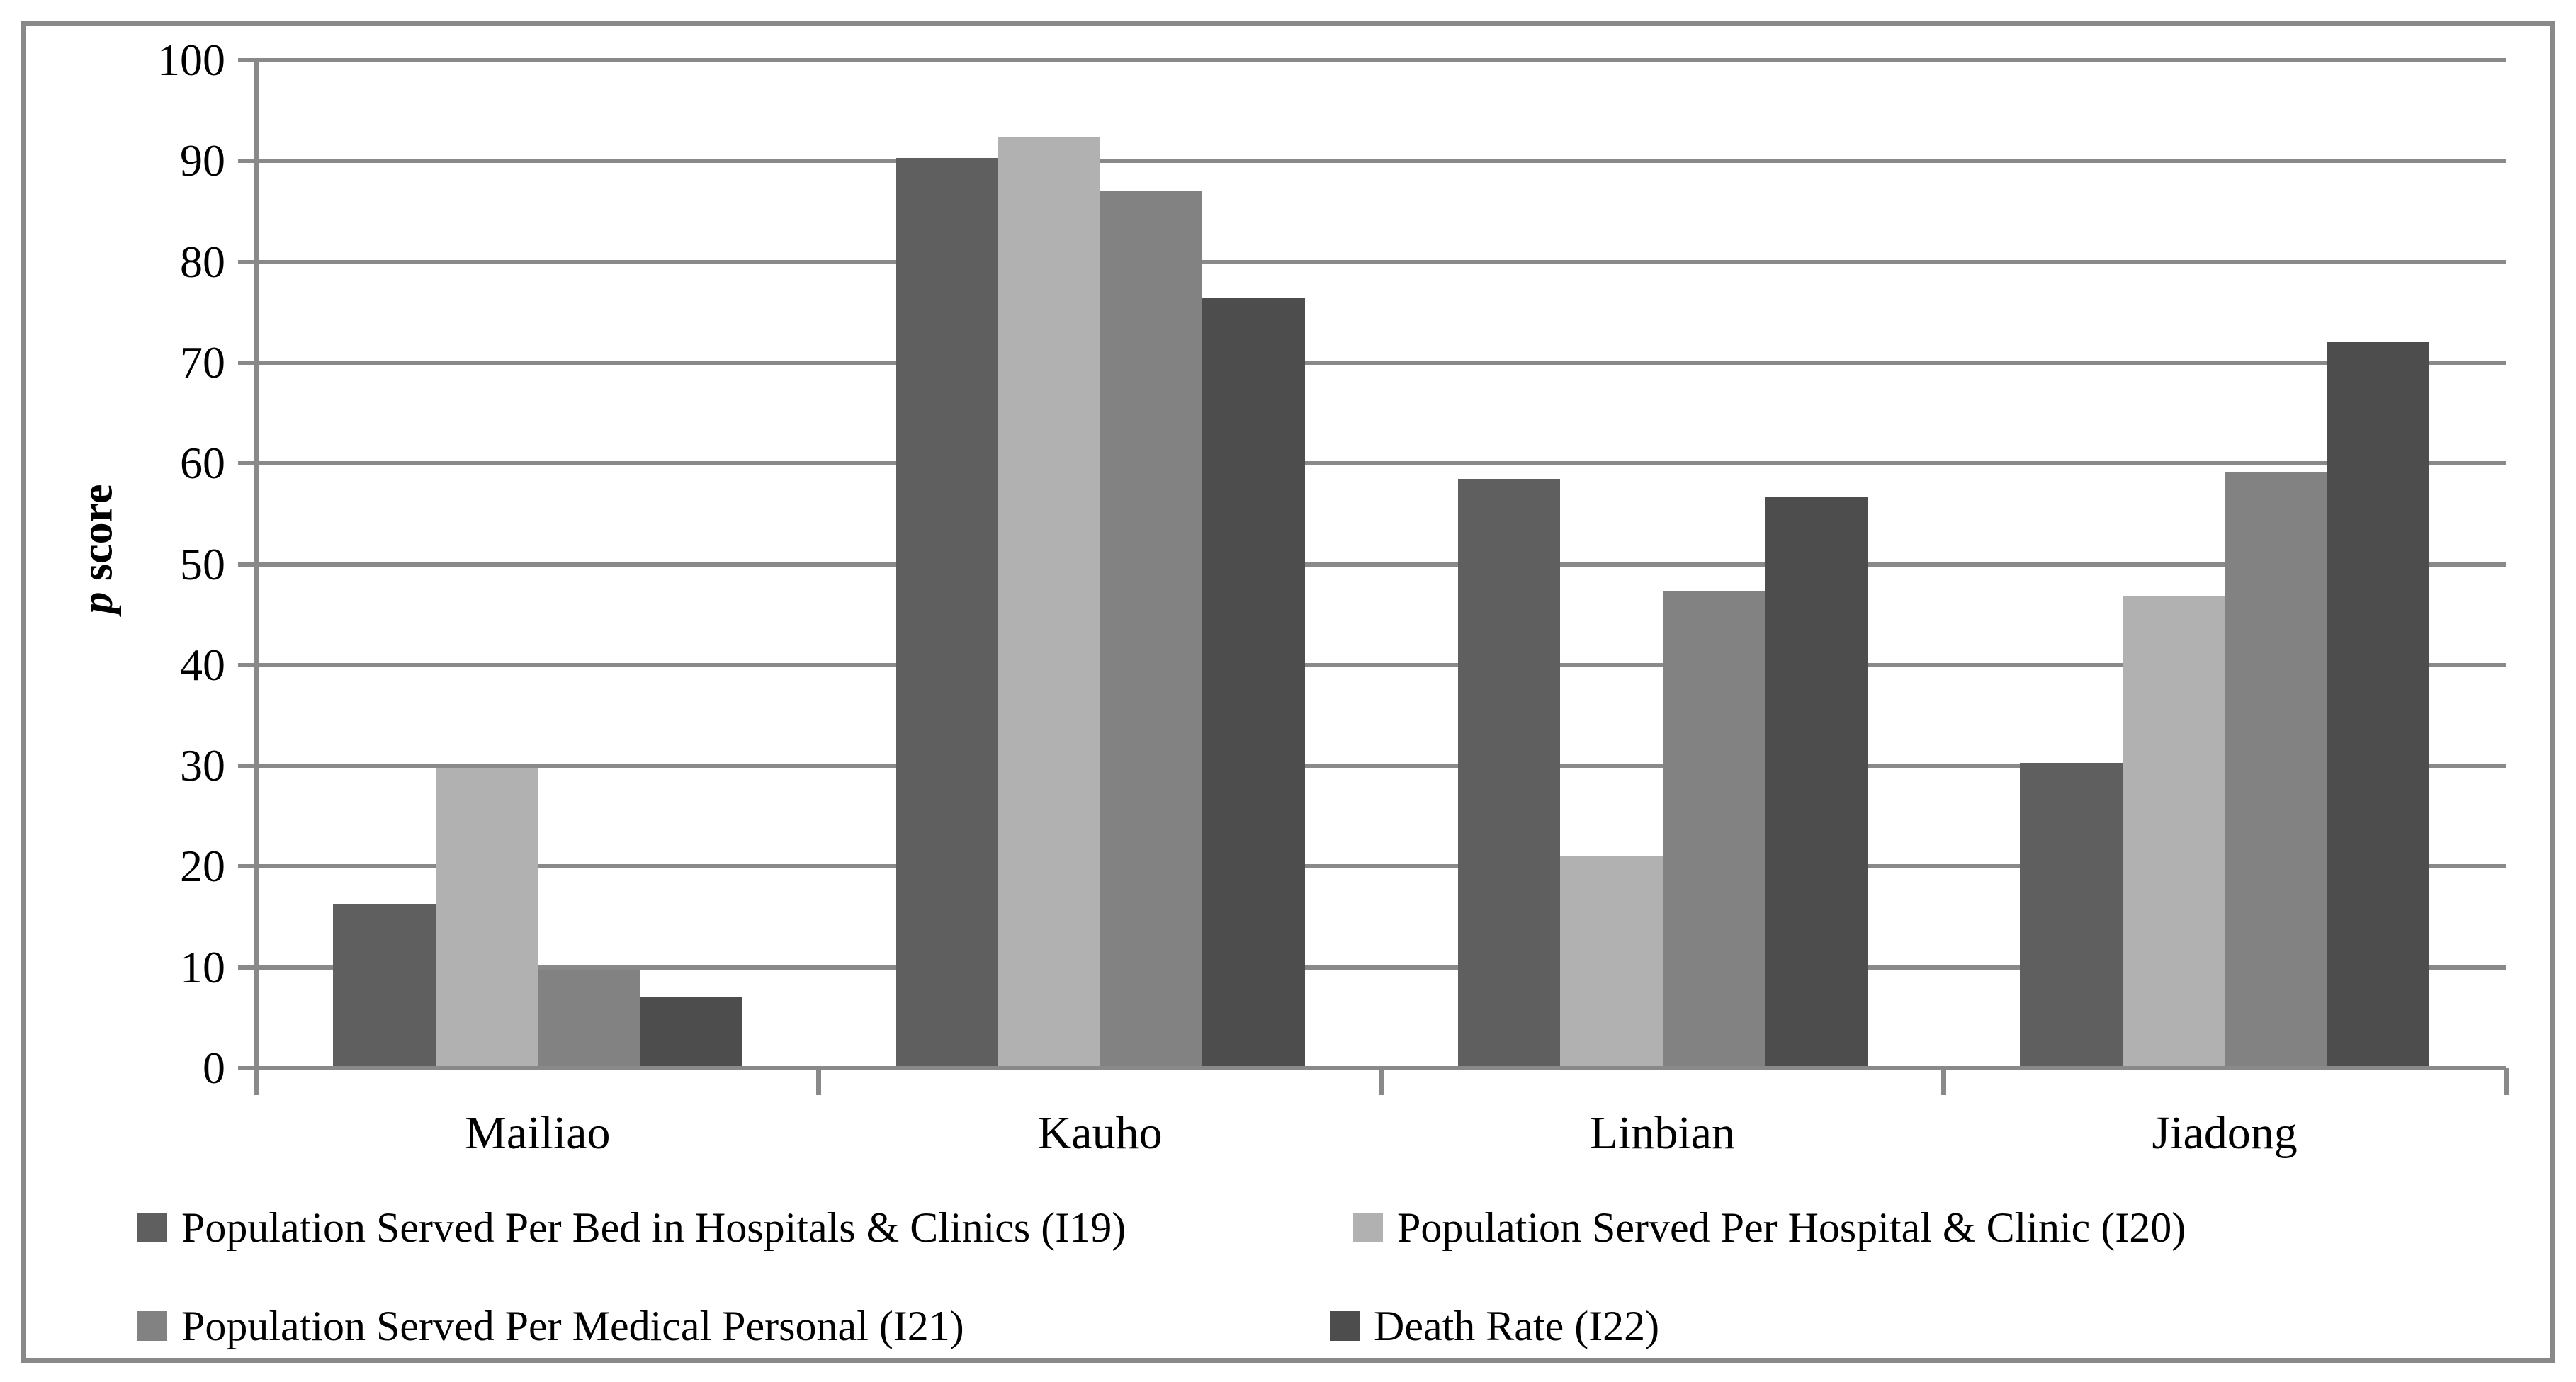  I want to click on x-axis-baseline, so click(1372, 1068).